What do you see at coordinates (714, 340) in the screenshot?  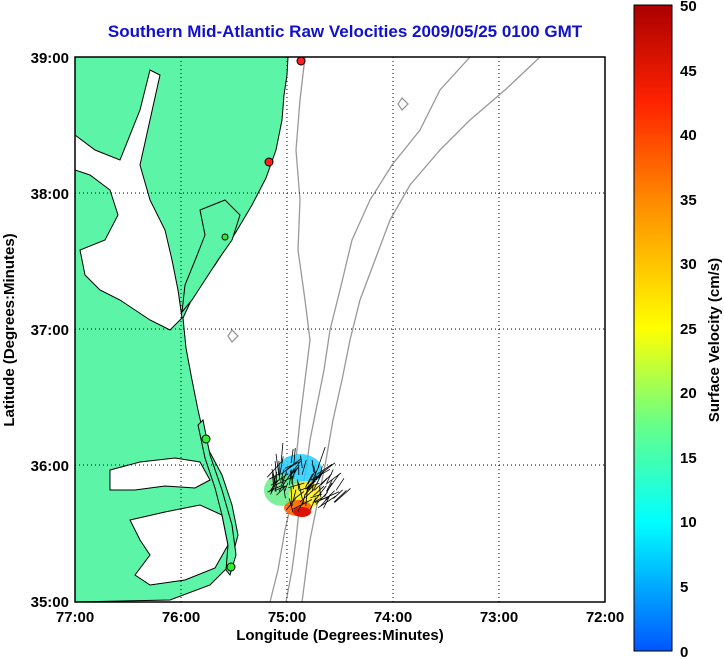 I see `colorbar-label: Surface Velocity (cm/s)` at bounding box center [714, 340].